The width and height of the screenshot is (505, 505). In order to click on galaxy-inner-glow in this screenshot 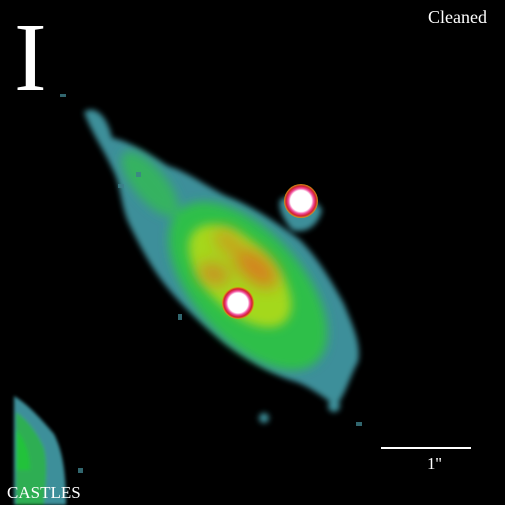, I will do `click(240, 276)`.